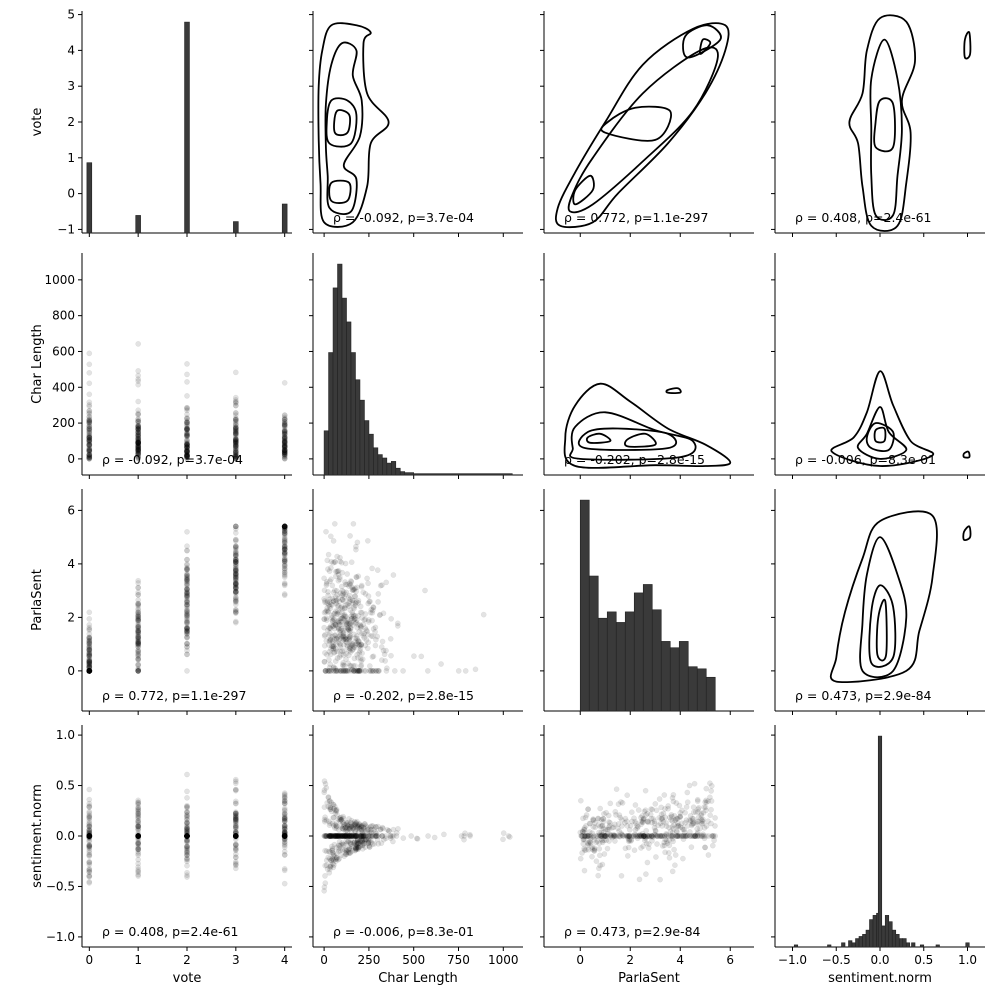  I want to click on y-tick-label: −1, so click(66, 229).